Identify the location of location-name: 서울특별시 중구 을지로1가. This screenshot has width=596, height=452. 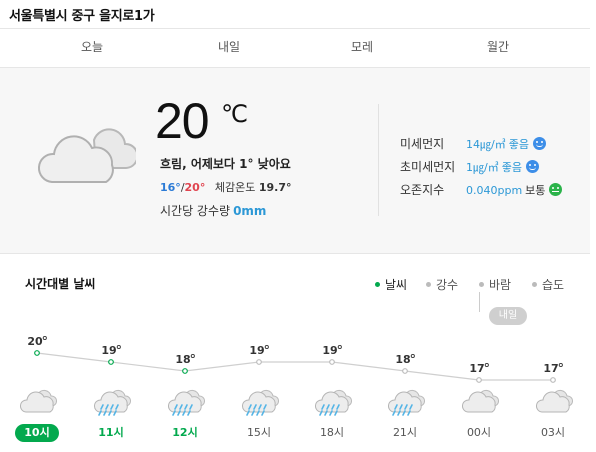
(82, 16).